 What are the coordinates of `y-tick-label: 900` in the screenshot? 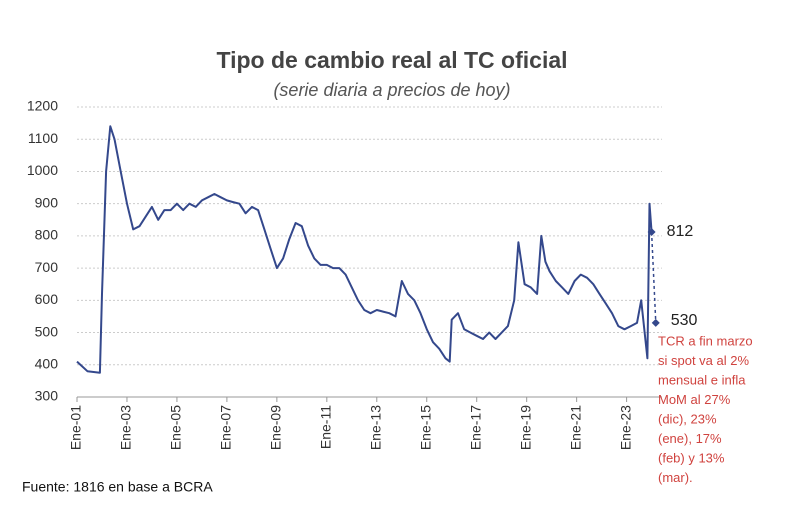 It's located at (47, 202).